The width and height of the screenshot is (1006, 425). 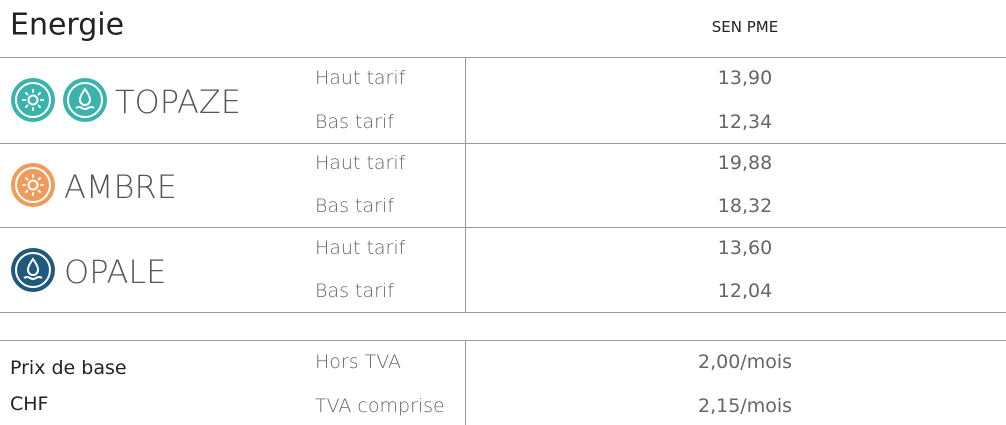 What do you see at coordinates (358, 362) in the screenshot?
I see `tax-label: Hors TVA` at bounding box center [358, 362].